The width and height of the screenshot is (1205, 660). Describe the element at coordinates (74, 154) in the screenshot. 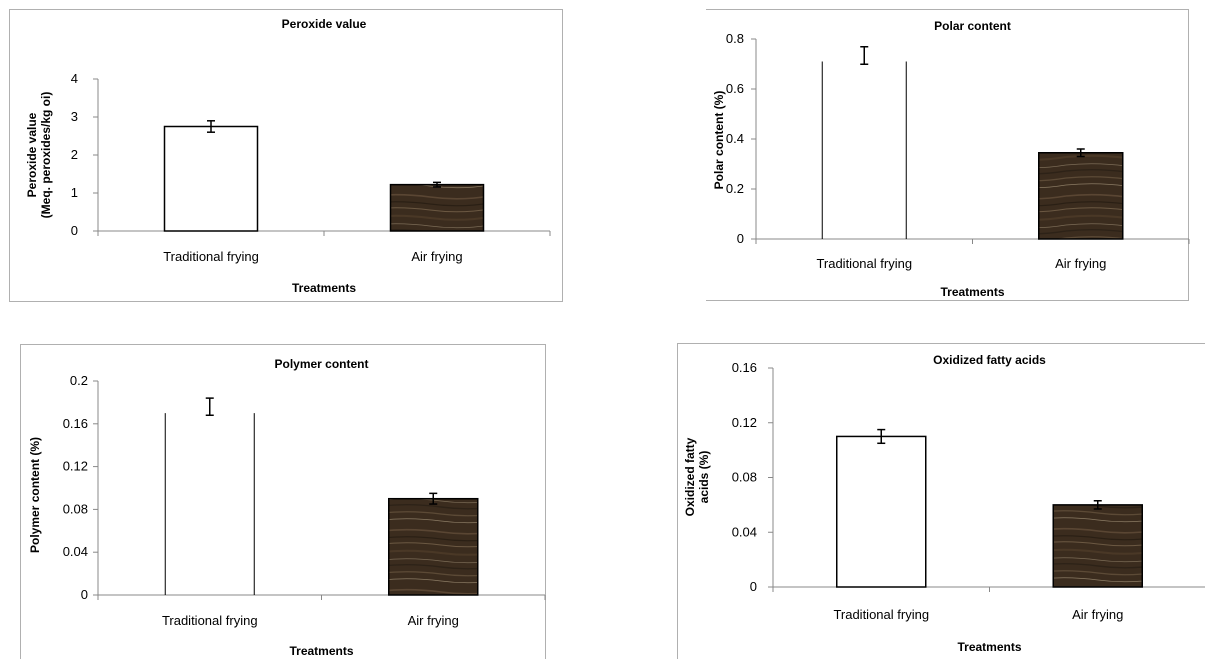

I see `y-tick-label: 2` at that location.